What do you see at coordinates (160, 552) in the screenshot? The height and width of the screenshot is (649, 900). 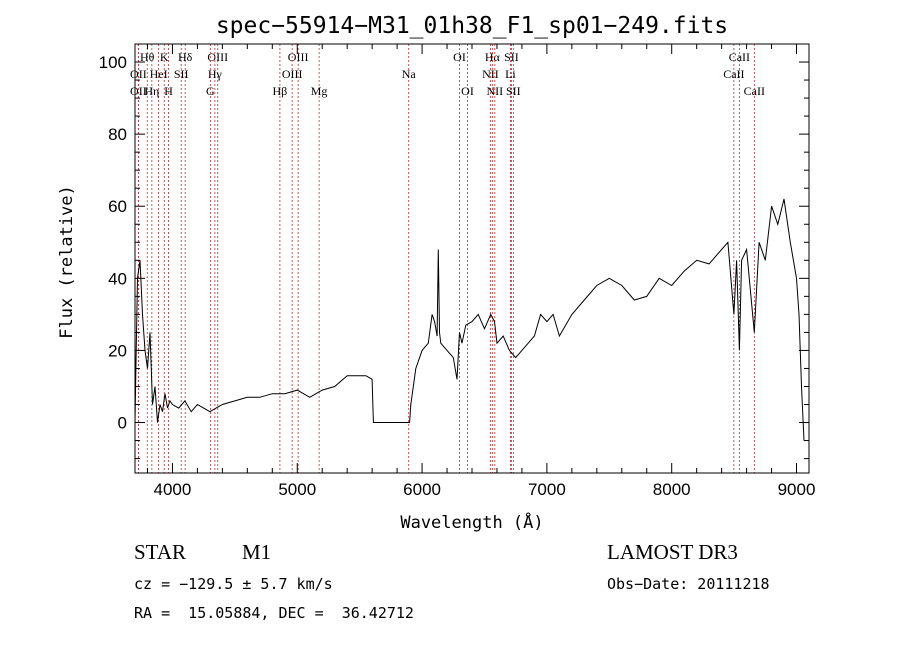 I see `object-class: STAR` at bounding box center [160, 552].